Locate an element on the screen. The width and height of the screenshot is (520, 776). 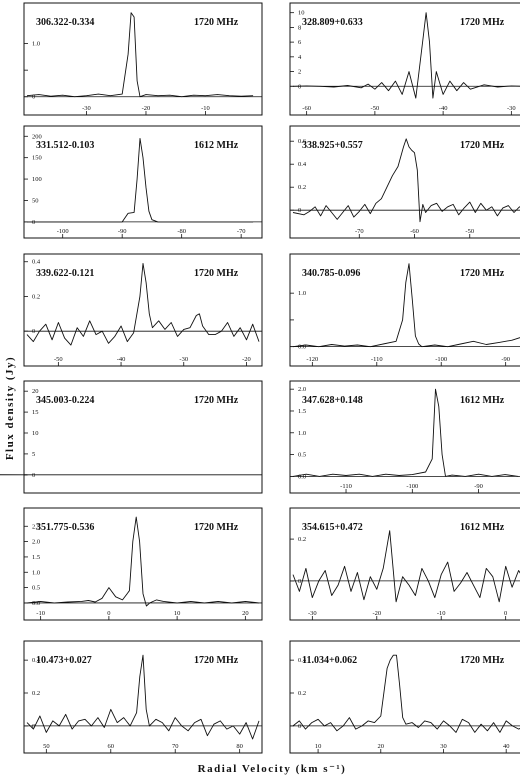
y-tick-label: 0.5 is located at coordinates (36, 588).